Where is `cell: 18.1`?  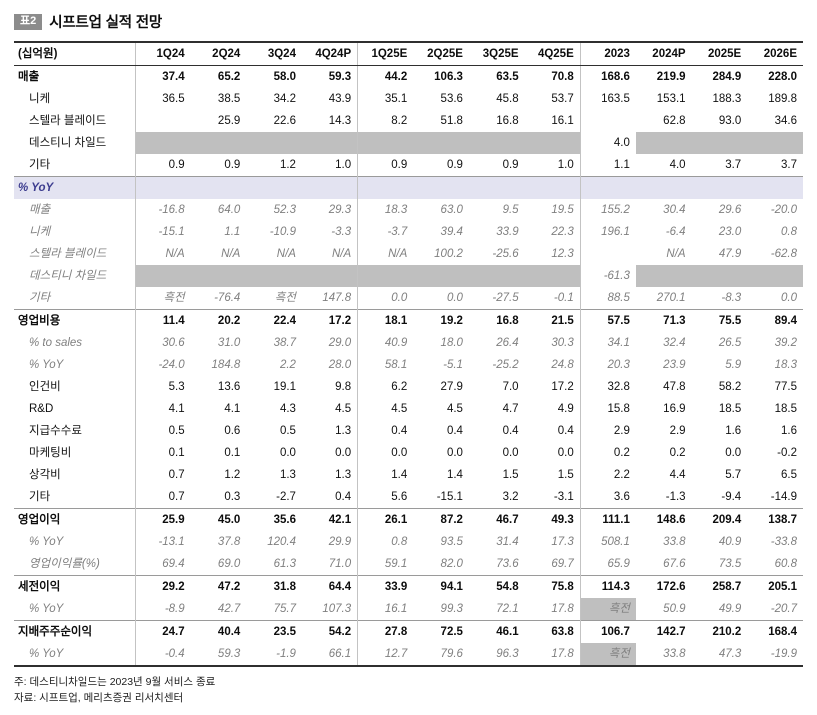
cell: 18.1 is located at coordinates (385, 320).